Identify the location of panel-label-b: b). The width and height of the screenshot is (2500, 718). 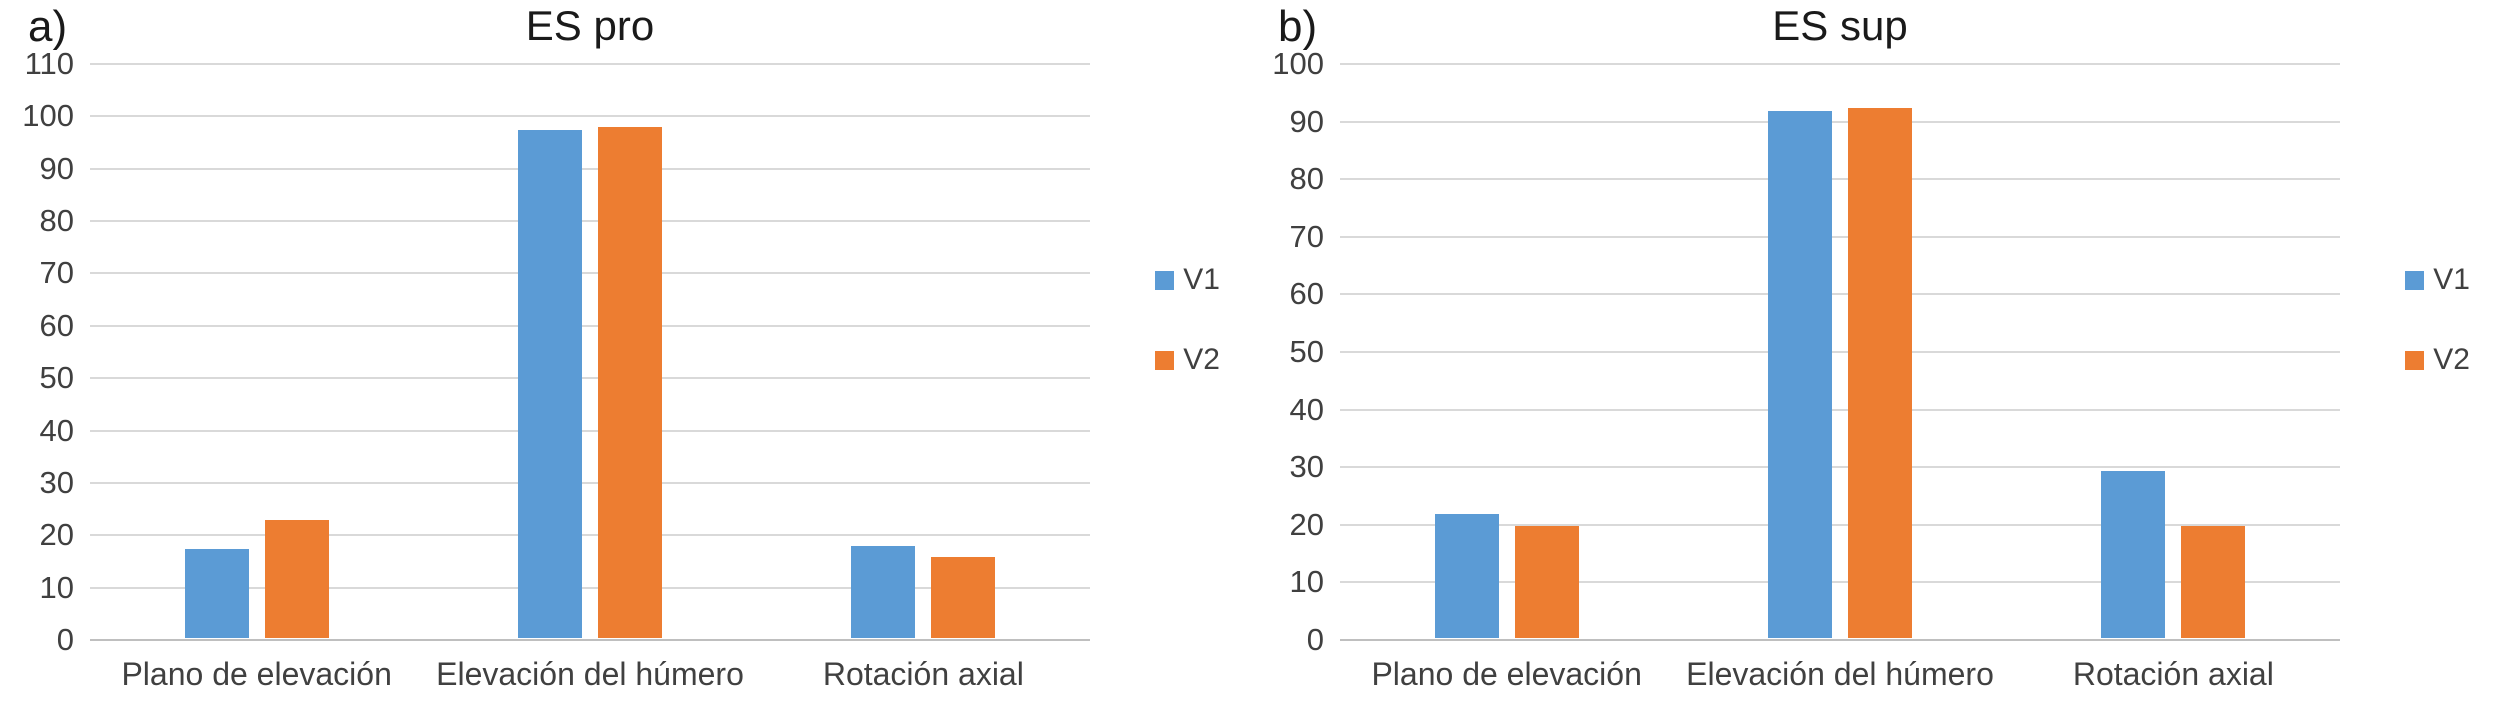
(1298, 26).